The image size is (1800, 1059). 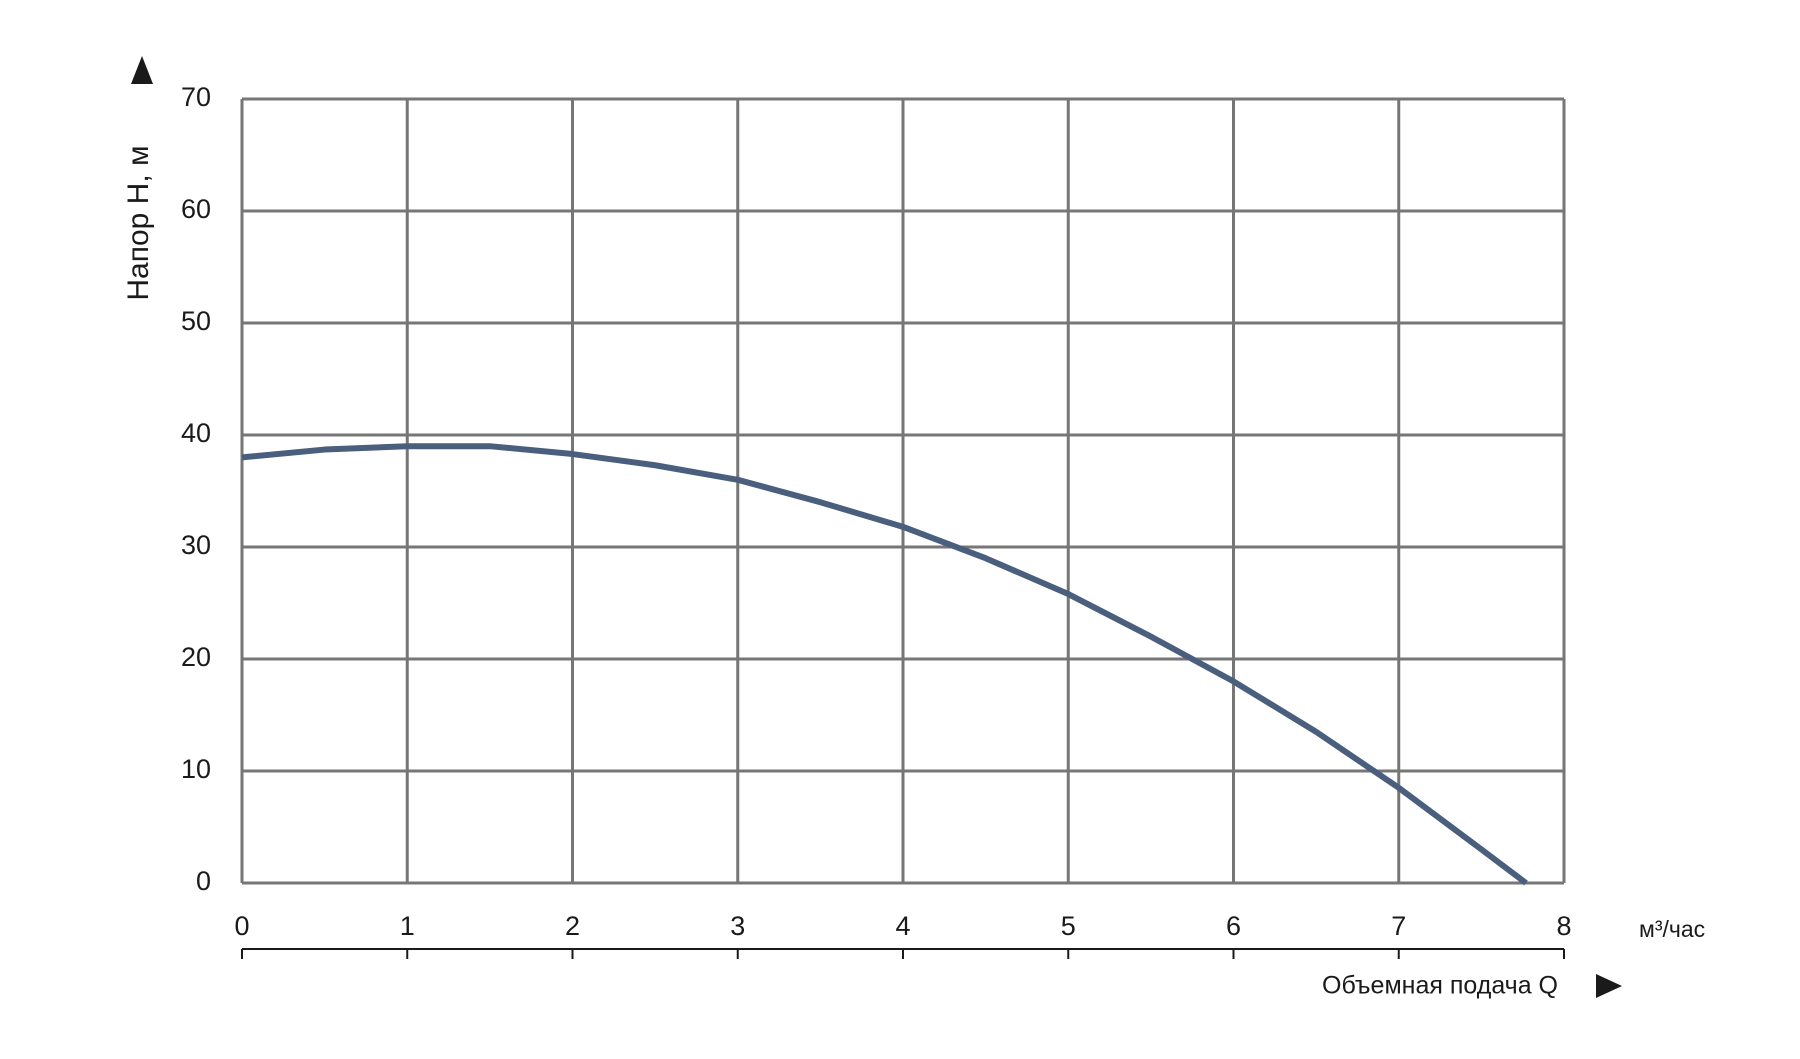 What do you see at coordinates (196, 769) in the screenshot?
I see `y-tick-label: 10` at bounding box center [196, 769].